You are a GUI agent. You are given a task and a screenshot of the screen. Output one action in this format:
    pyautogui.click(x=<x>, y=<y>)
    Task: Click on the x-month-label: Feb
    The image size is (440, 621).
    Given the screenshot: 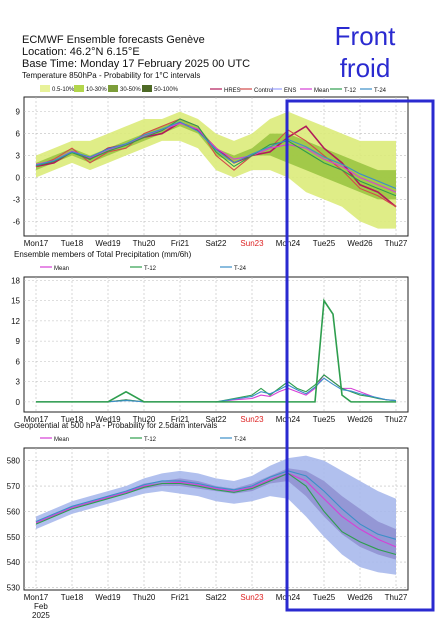 What is the action you would take?
    pyautogui.click(x=41, y=606)
    